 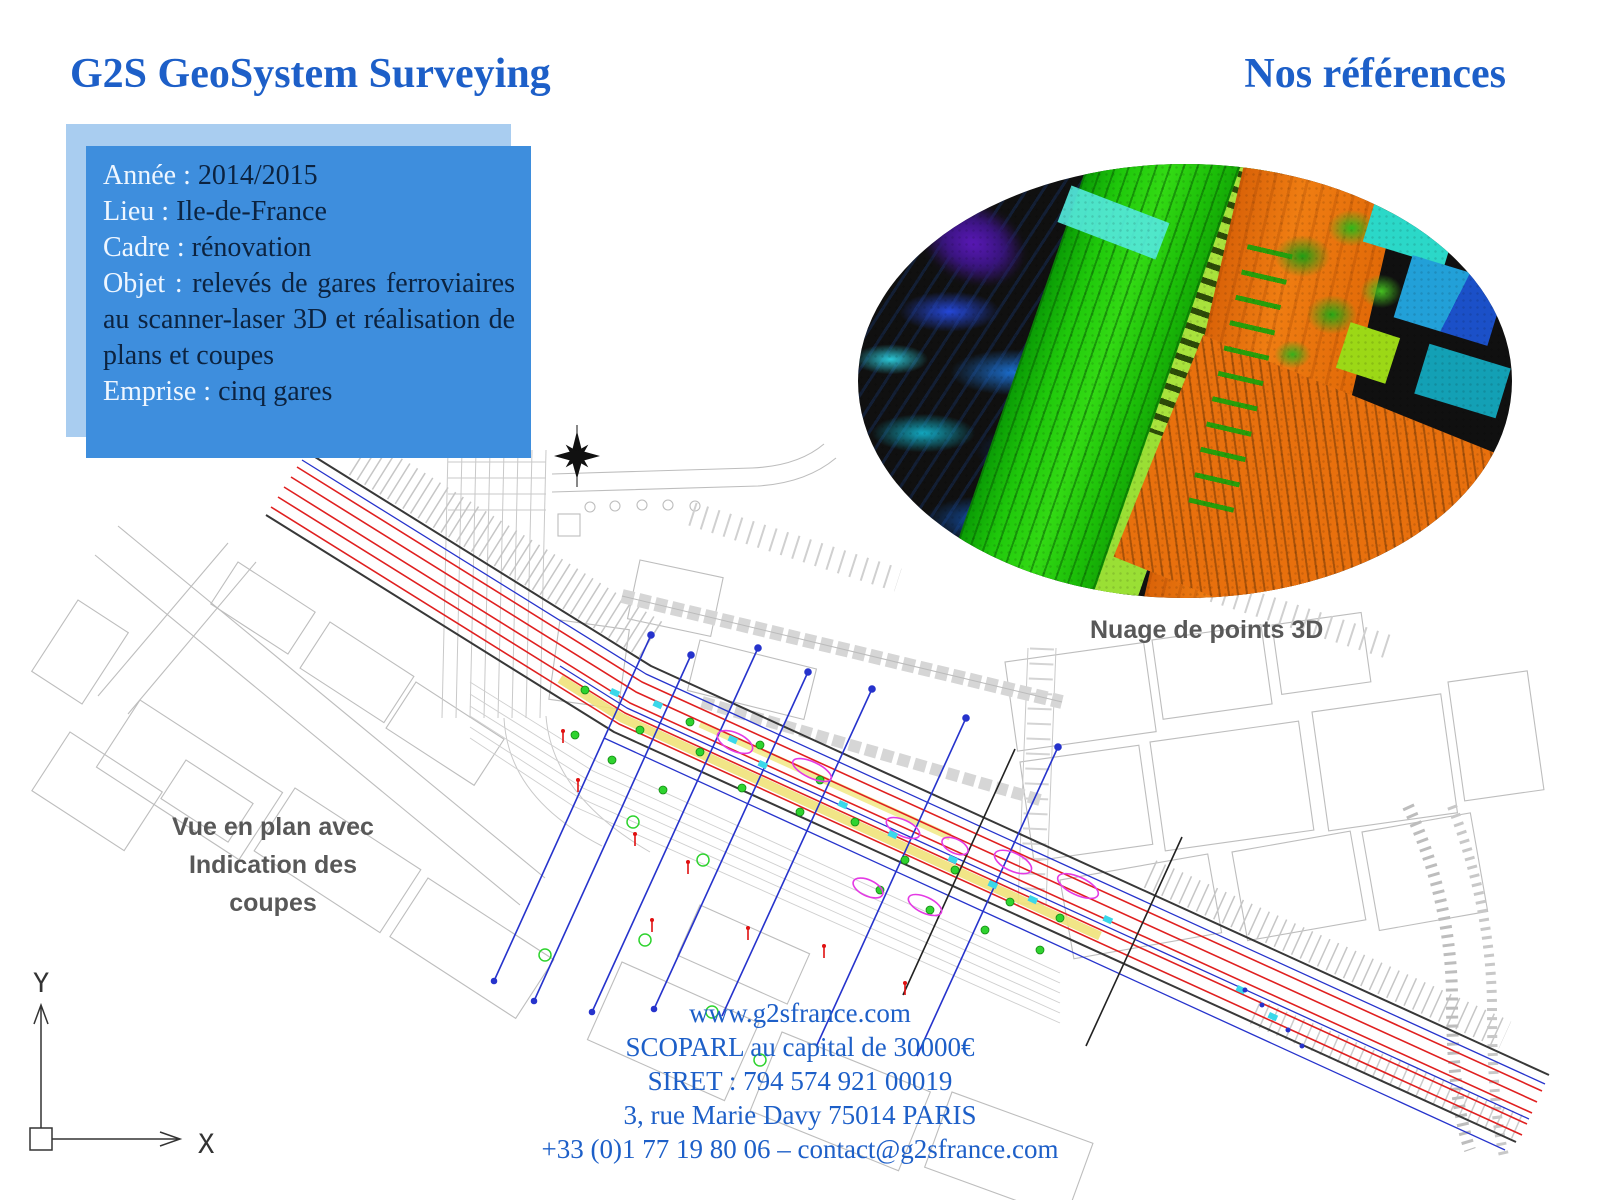 I want to click on field-lieu-value: Ile-de-France, so click(x=251, y=211).